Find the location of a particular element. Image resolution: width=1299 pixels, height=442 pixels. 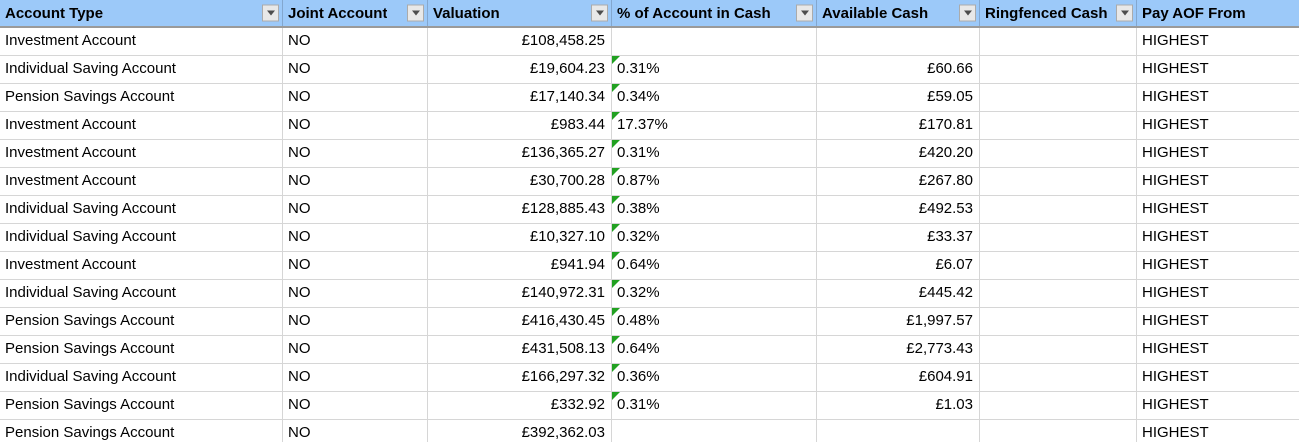

cell-valuation: £166,297.32 is located at coordinates (520, 378).